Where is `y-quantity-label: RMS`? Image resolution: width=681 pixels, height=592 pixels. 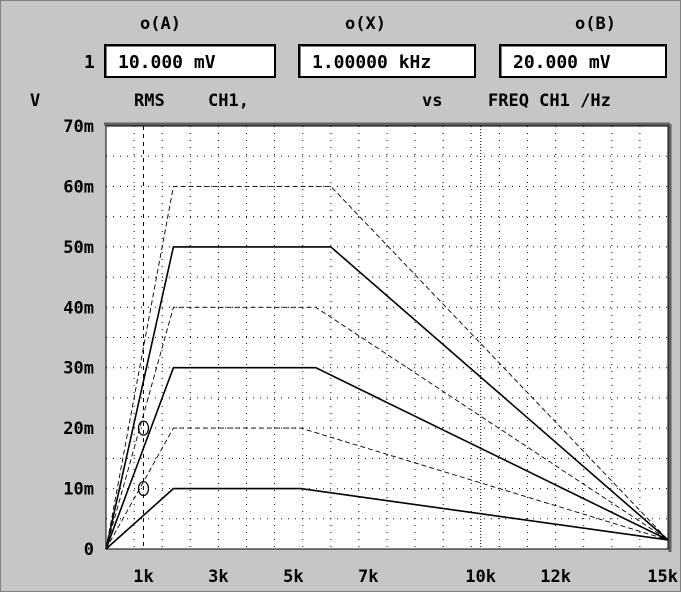
y-quantity-label: RMS is located at coordinates (149, 101).